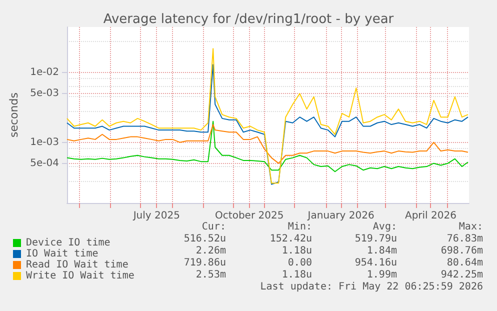 This screenshot has width=497, height=311. What do you see at coordinates (371, 287) in the screenshot?
I see `text: Last update: Fri May 22 06:25:59 2026` at bounding box center [371, 287].